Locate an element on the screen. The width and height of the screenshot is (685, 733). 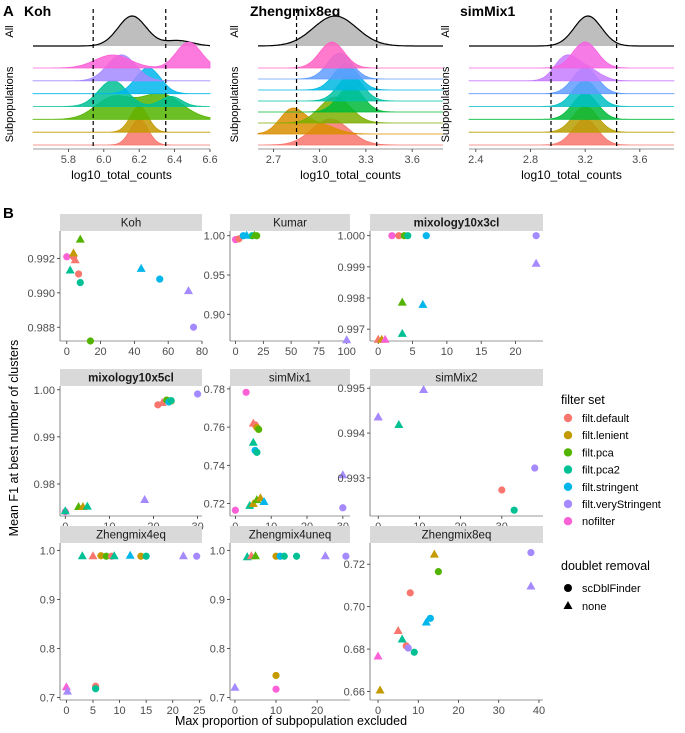
y-tick-label: 0.992 is located at coordinates (41, 260).